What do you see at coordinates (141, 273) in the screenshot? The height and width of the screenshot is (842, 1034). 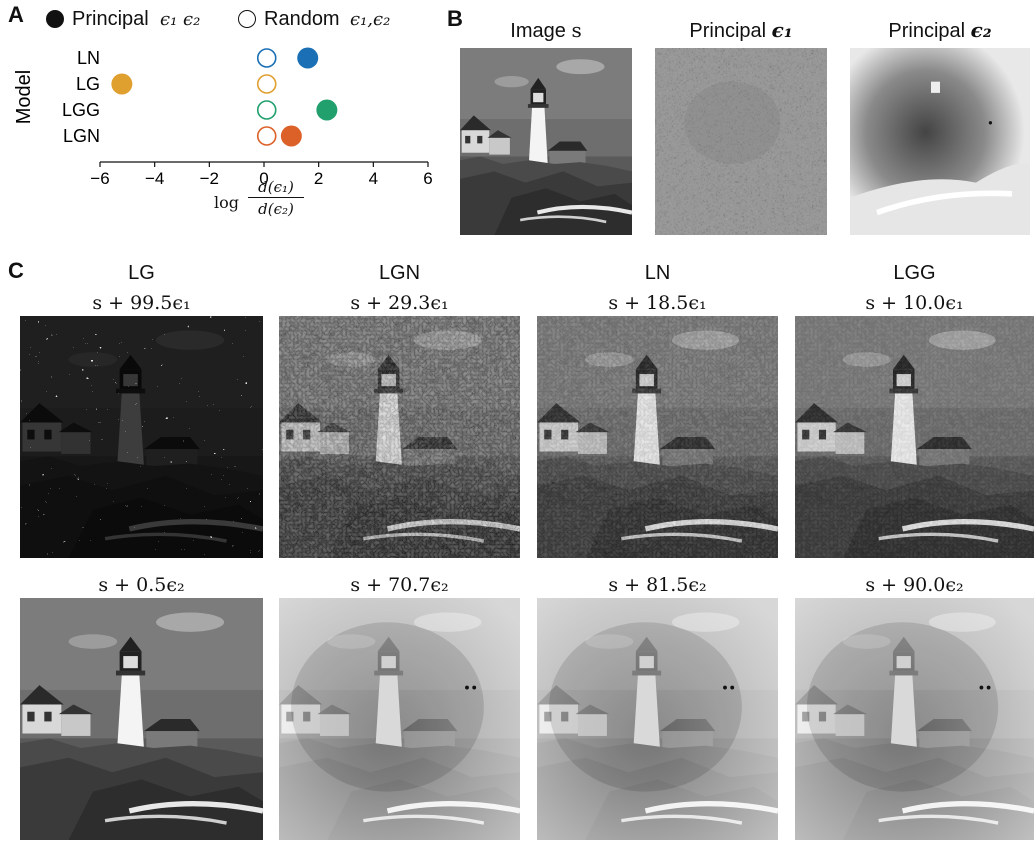 I see `panel-c-model-lg: LG` at bounding box center [141, 273].